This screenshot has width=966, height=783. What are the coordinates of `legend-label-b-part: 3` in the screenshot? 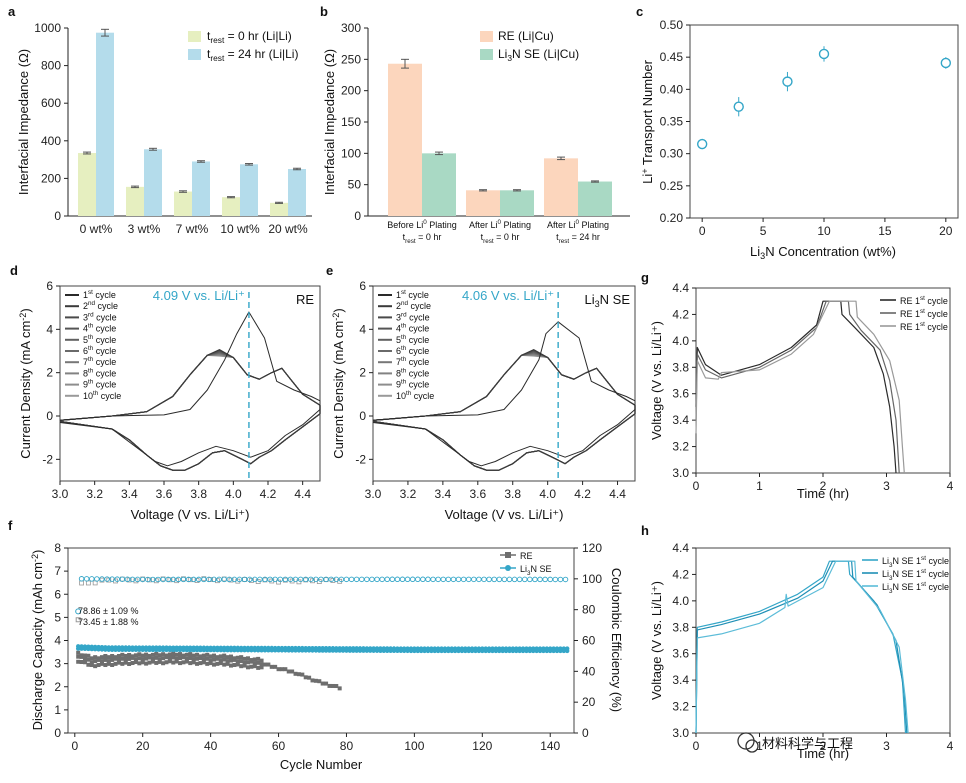 It's located at (509, 58).